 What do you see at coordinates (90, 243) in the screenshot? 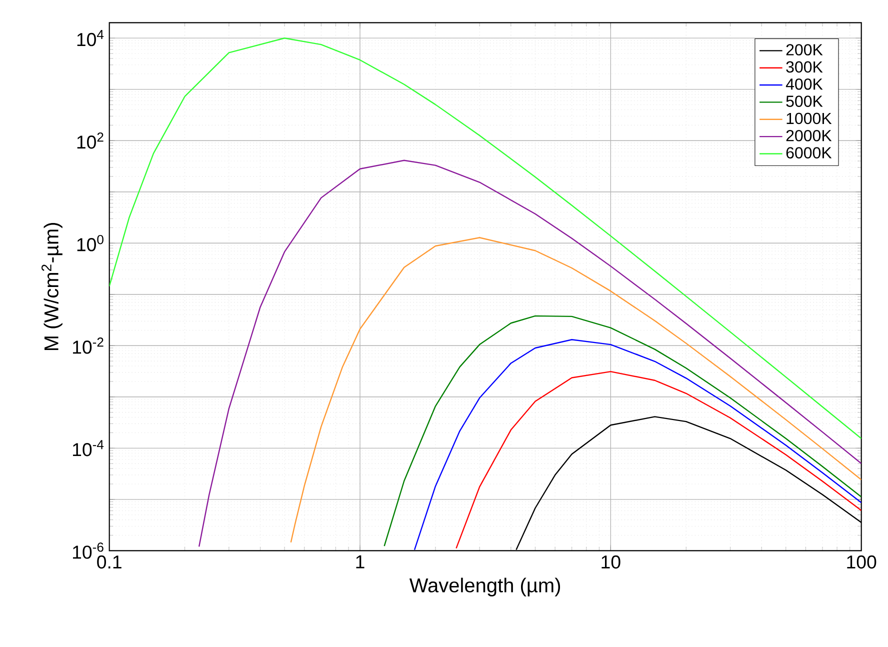
I see `y-tick-label: 10$^{0}$` at bounding box center [90, 243].